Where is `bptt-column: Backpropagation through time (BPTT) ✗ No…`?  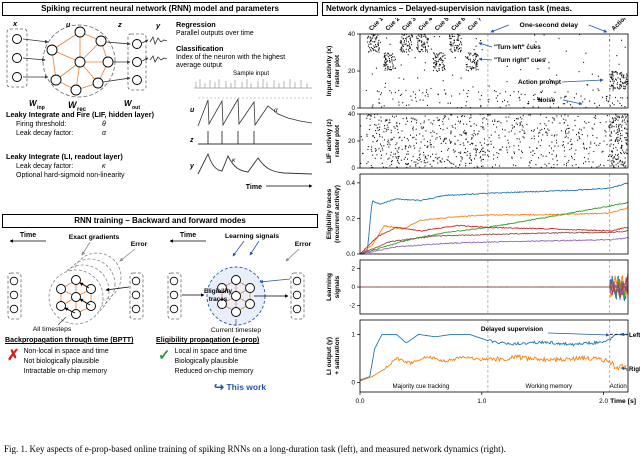
bptt-column: Backpropagation through time (BPTT) ✗ No… is located at coordinates (78, 365).